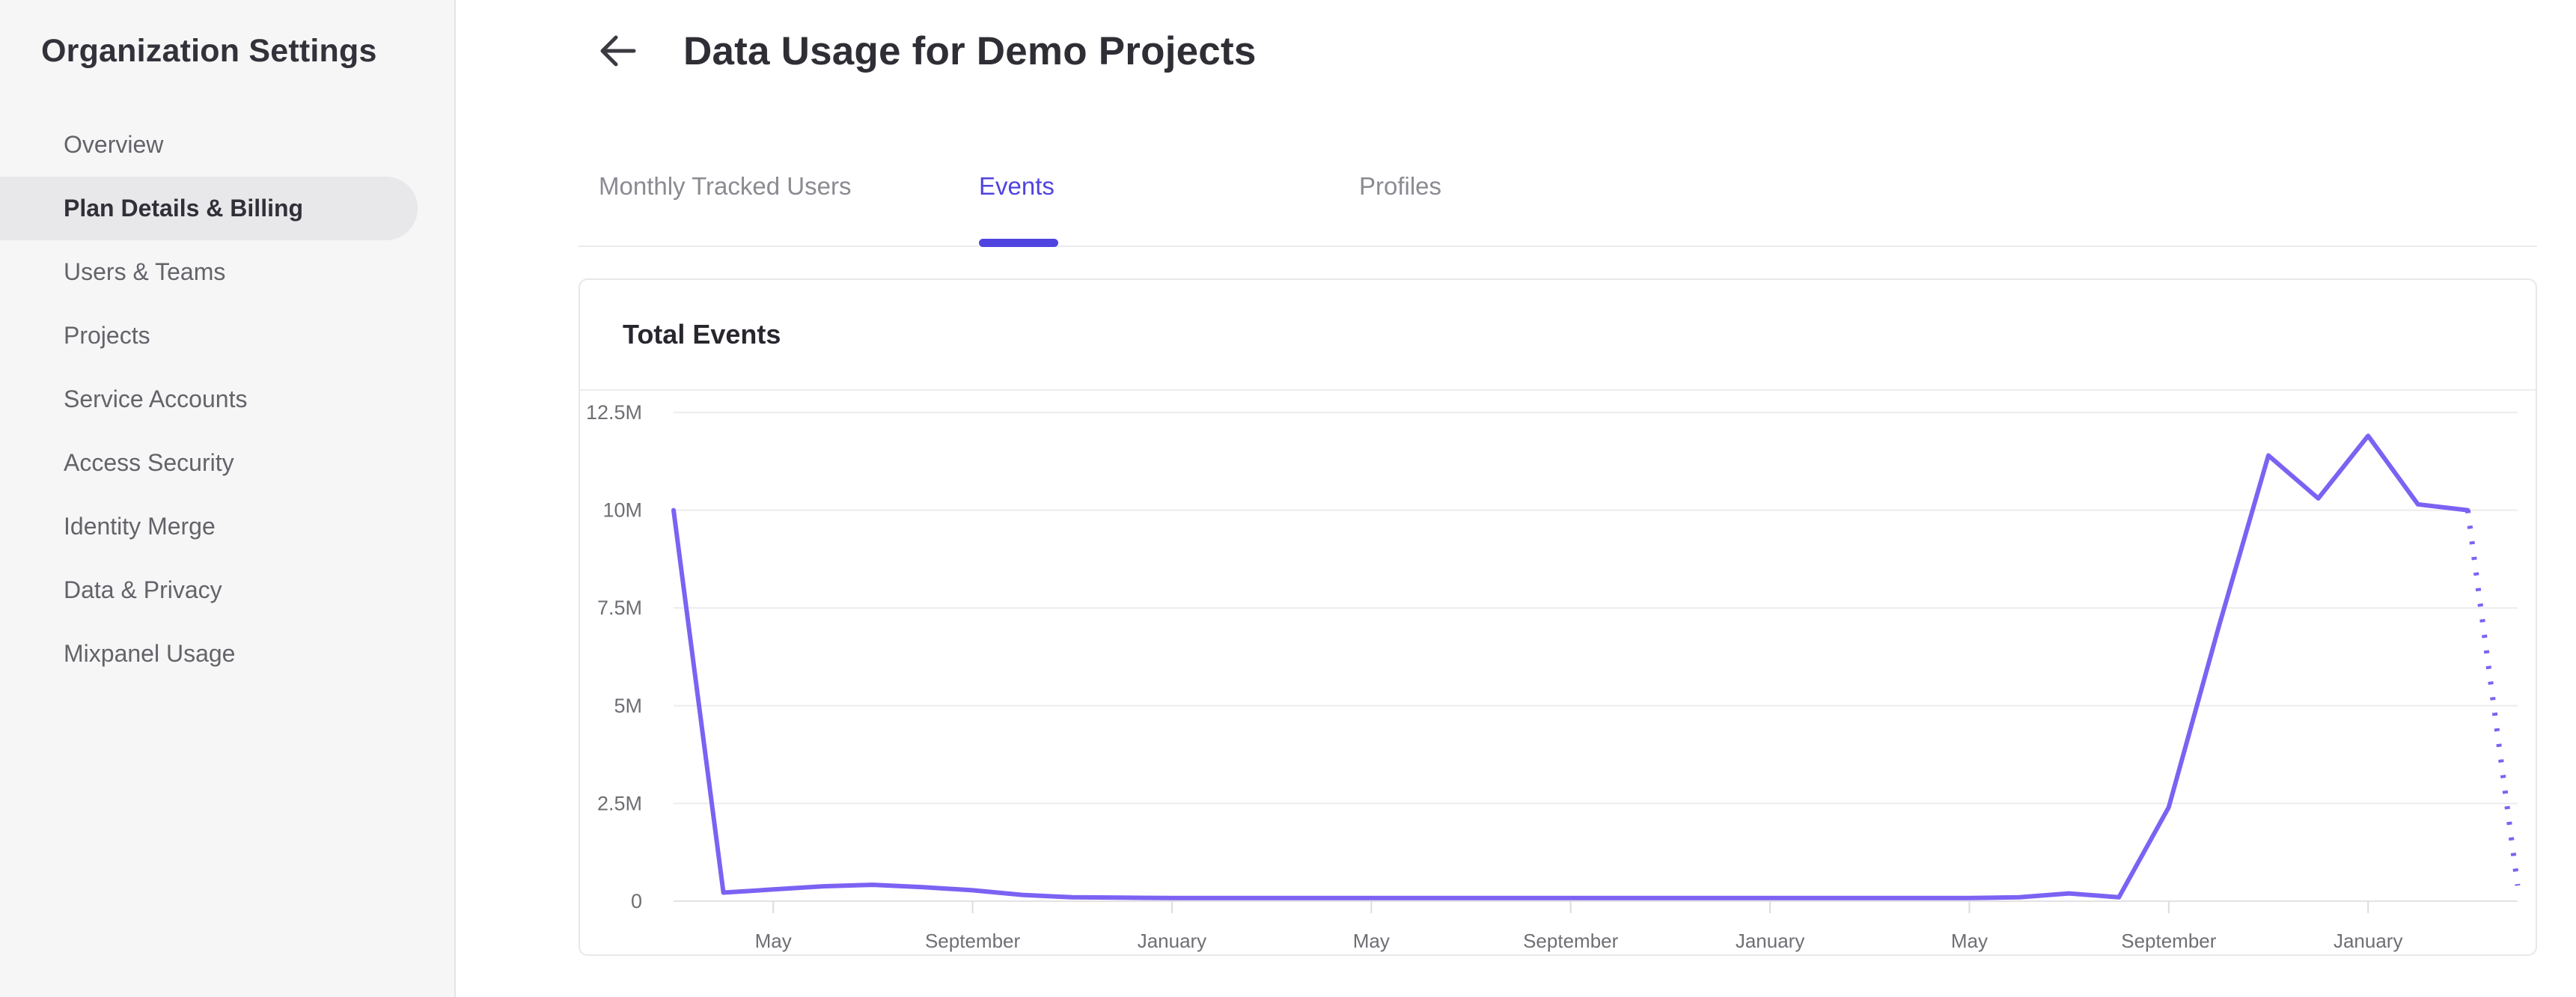  What do you see at coordinates (2492, 698) in the screenshot?
I see `events-line-projected-dotted` at bounding box center [2492, 698].